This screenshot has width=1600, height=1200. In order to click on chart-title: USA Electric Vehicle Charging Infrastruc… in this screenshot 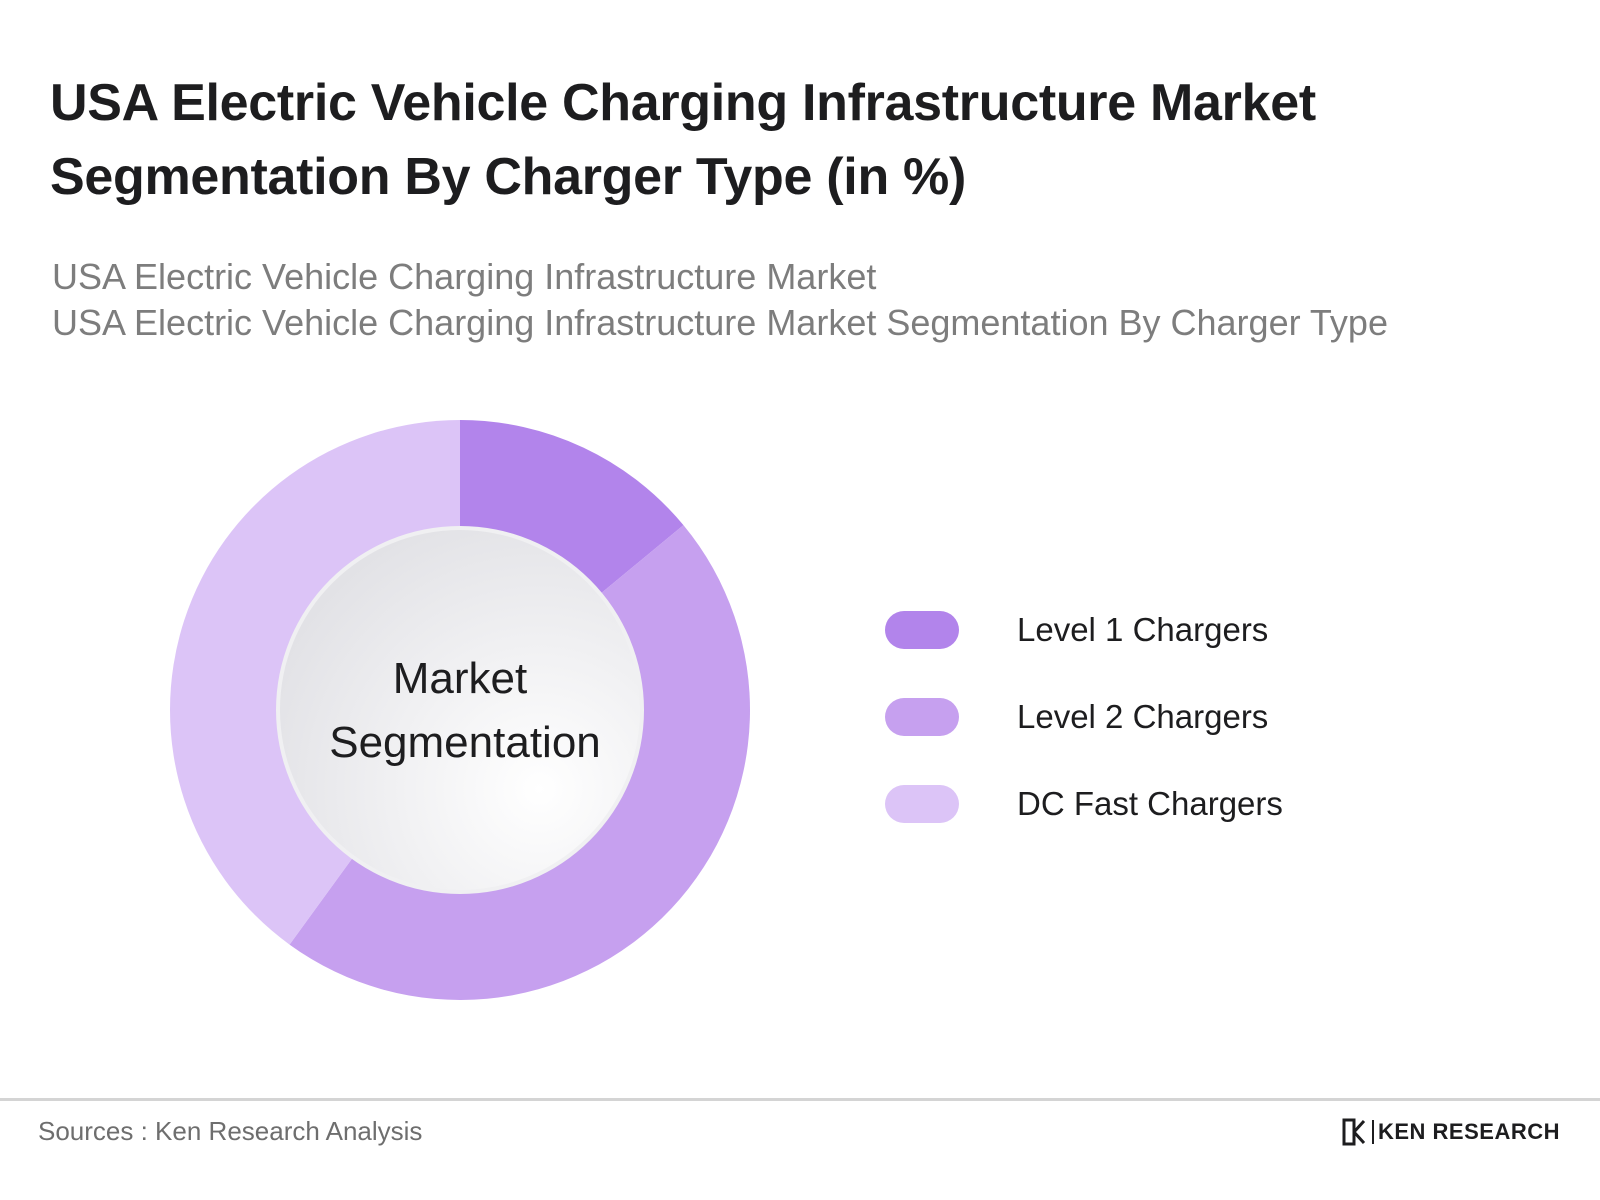, I will do `click(683, 140)`.